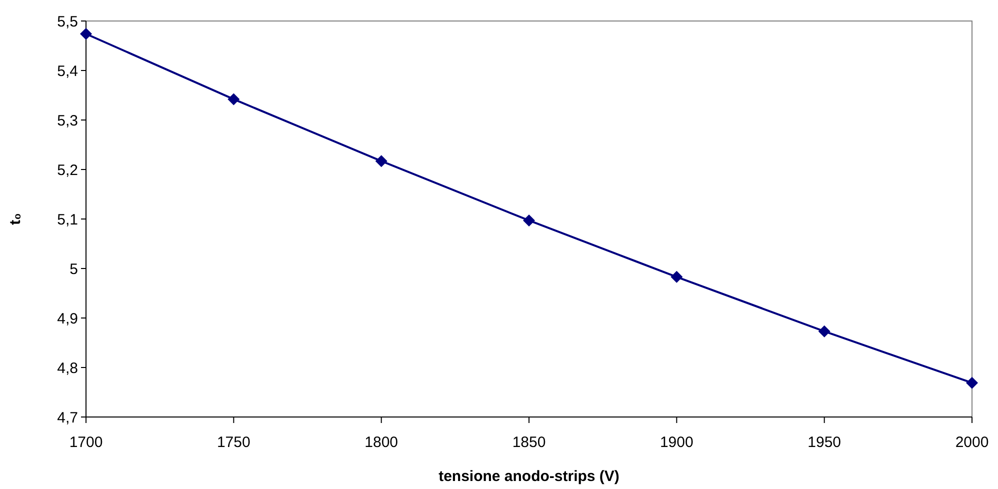 This screenshot has width=998, height=489. I want to click on x-tick-label: 1850, so click(529, 442).